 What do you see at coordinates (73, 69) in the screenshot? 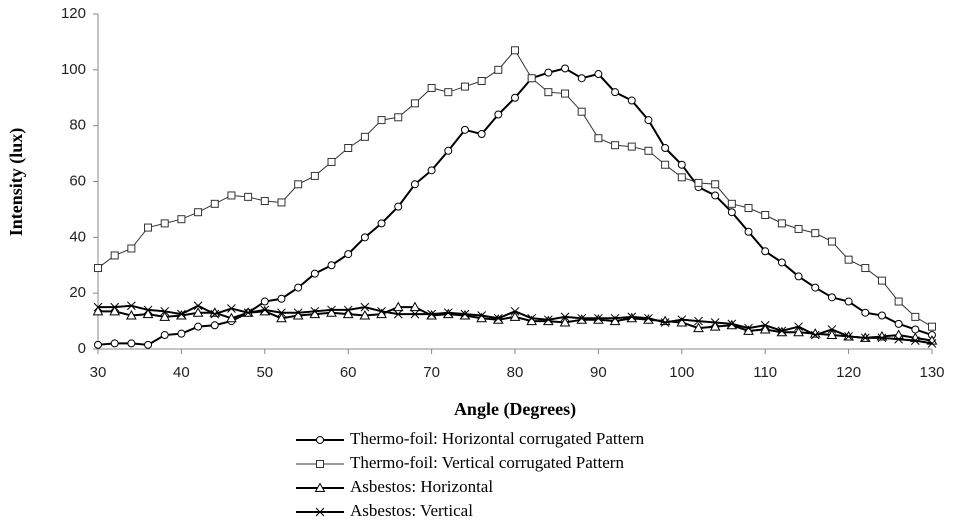
I see `y-tick-label: 100` at bounding box center [73, 69].